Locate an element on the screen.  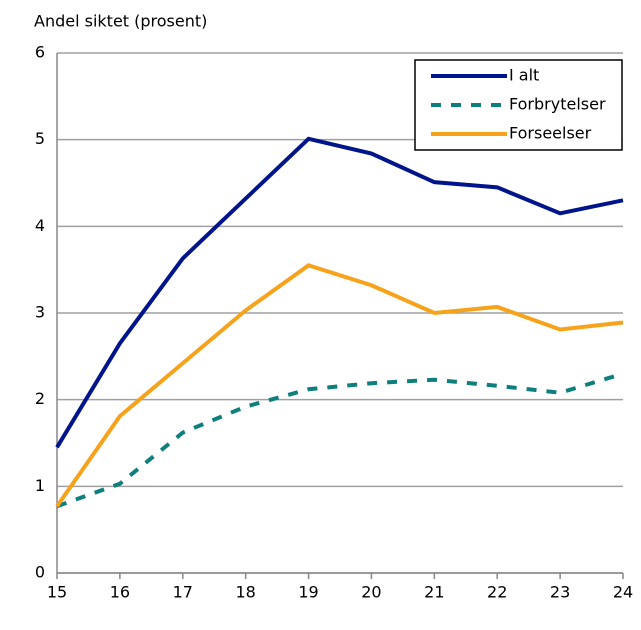
legend-label: I alt is located at coordinates (524, 75).